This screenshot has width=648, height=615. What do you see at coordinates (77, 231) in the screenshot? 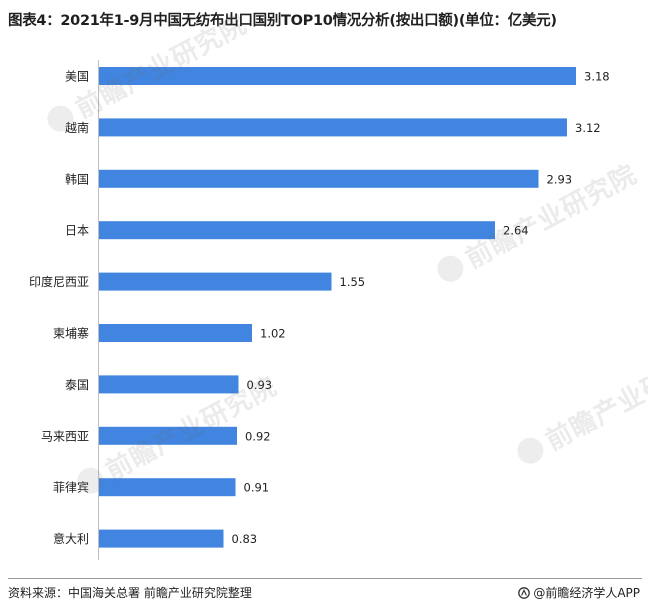
I see `category-label: 日本` at bounding box center [77, 231].